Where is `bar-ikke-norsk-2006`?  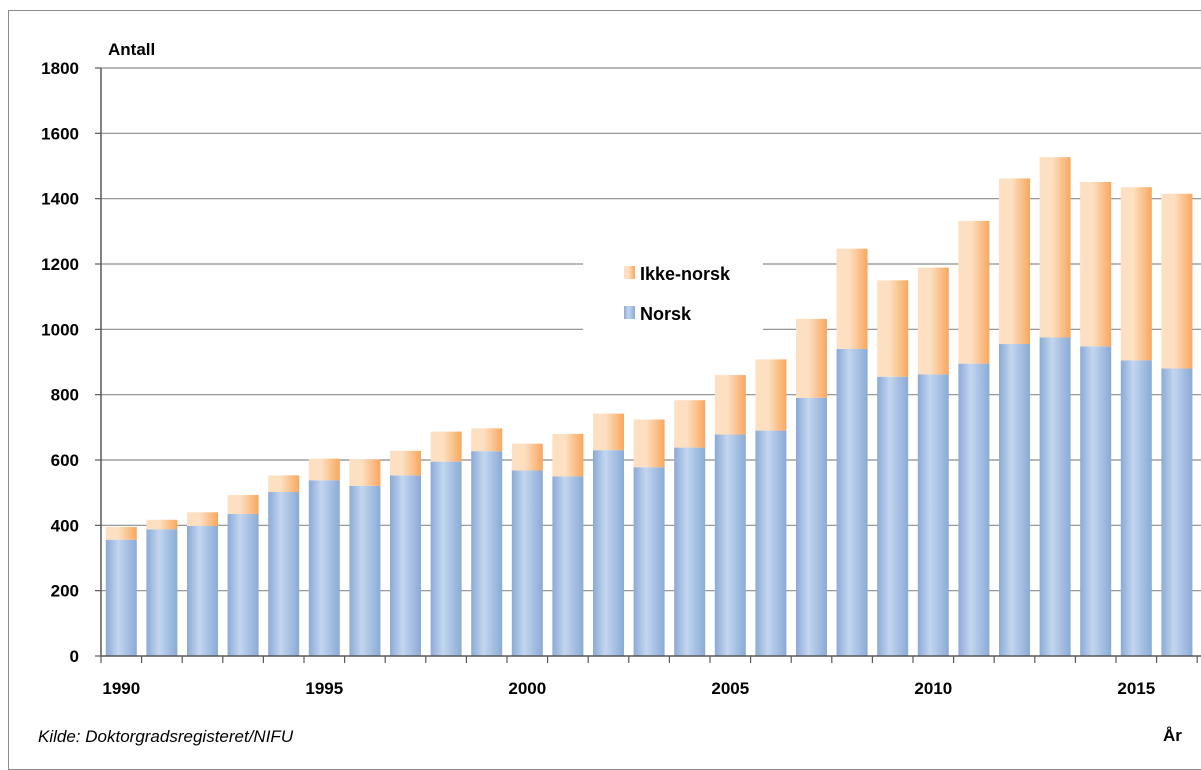 bar-ikke-norsk-2006 is located at coordinates (771, 395).